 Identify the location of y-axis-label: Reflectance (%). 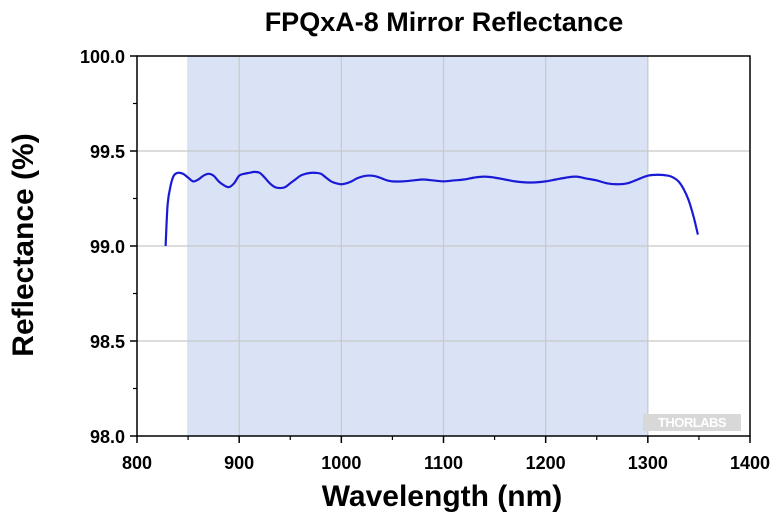
(23, 244).